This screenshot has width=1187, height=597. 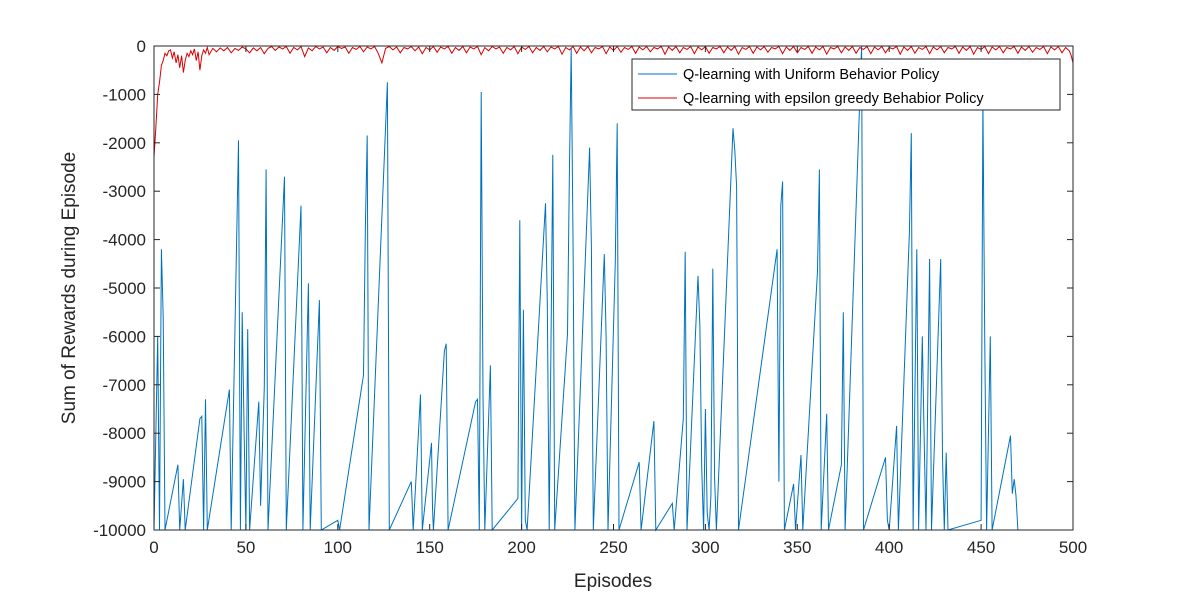 I want to click on x-tick-label: 450, so click(x=981, y=547).